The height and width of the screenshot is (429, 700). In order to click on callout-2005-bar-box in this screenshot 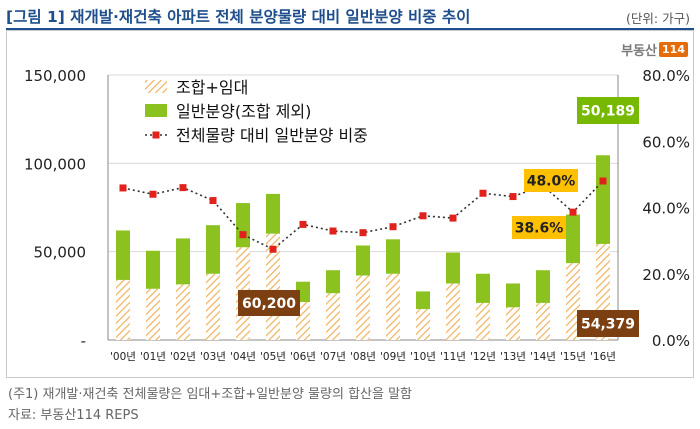, I will do `click(269, 303)`.